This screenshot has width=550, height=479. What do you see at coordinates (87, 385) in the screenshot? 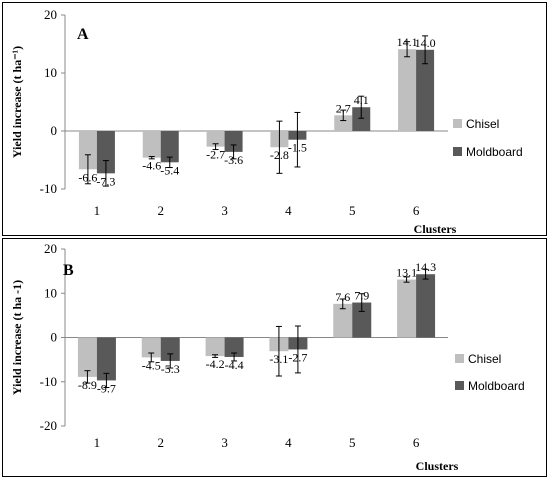
I see `chart-b-data-label-chisel-1: -8.9` at bounding box center [87, 385].